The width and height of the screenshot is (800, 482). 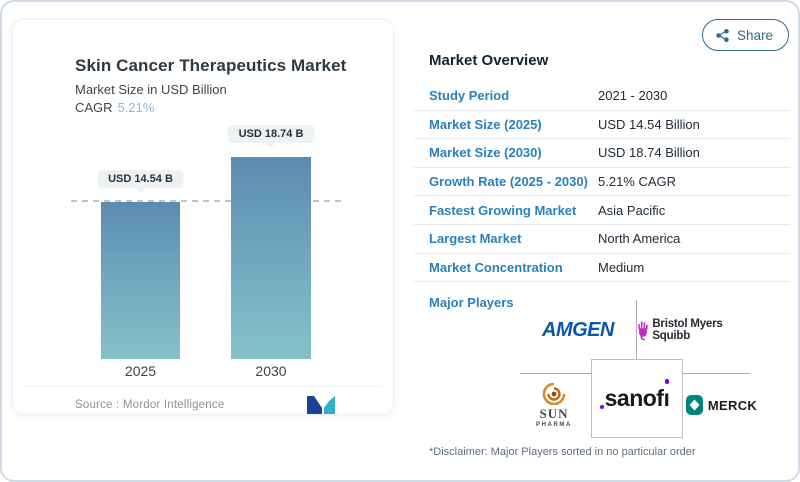 What do you see at coordinates (94, 107) in the screenshot?
I see `cagr-label: CAGR` at bounding box center [94, 107].